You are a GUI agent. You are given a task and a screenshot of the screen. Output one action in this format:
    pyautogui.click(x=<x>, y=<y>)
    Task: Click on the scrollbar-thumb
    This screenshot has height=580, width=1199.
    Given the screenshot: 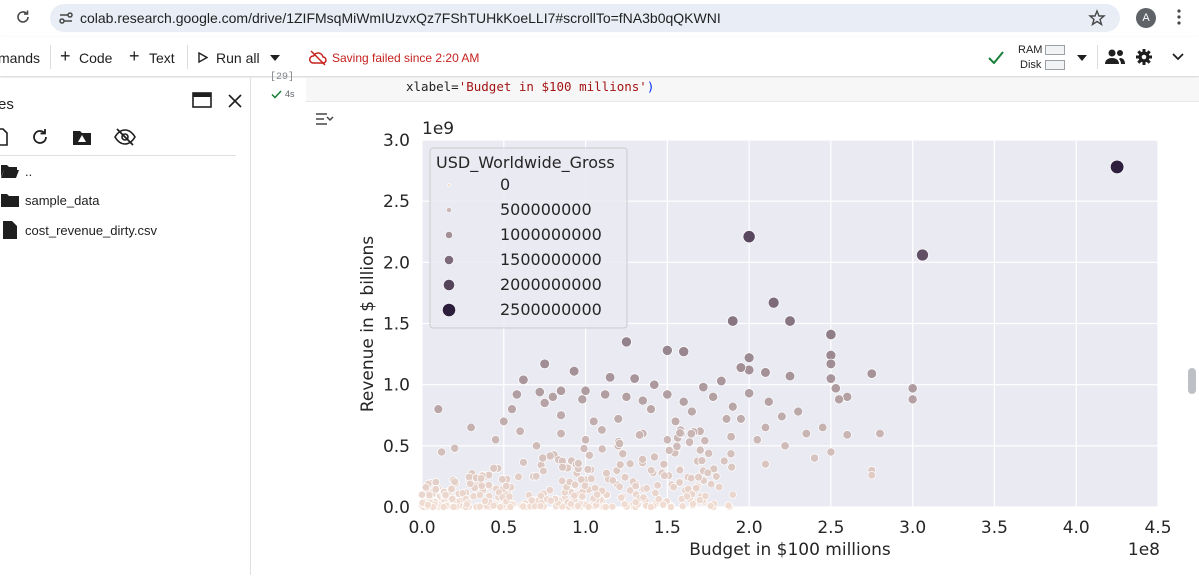 What is the action you would take?
    pyautogui.click(x=1192, y=381)
    